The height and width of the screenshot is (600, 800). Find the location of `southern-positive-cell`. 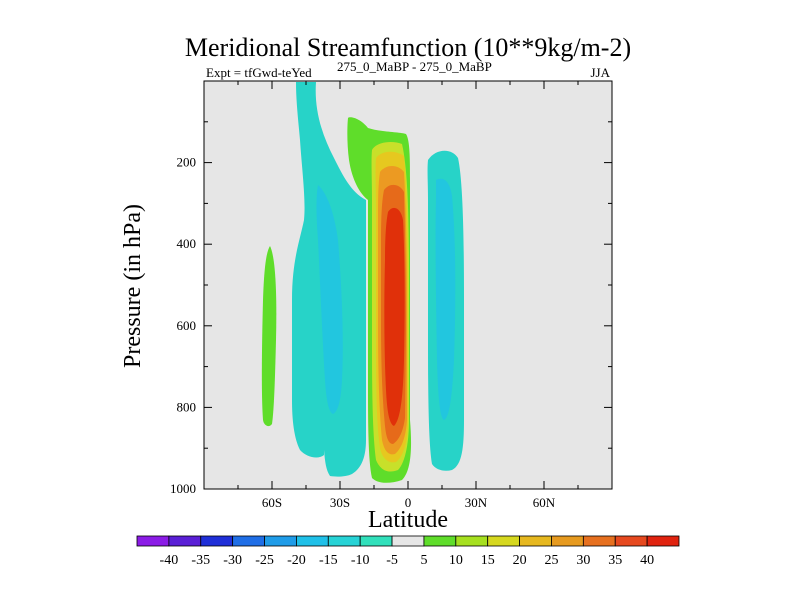

southern-positive-cell is located at coordinates (269, 336).